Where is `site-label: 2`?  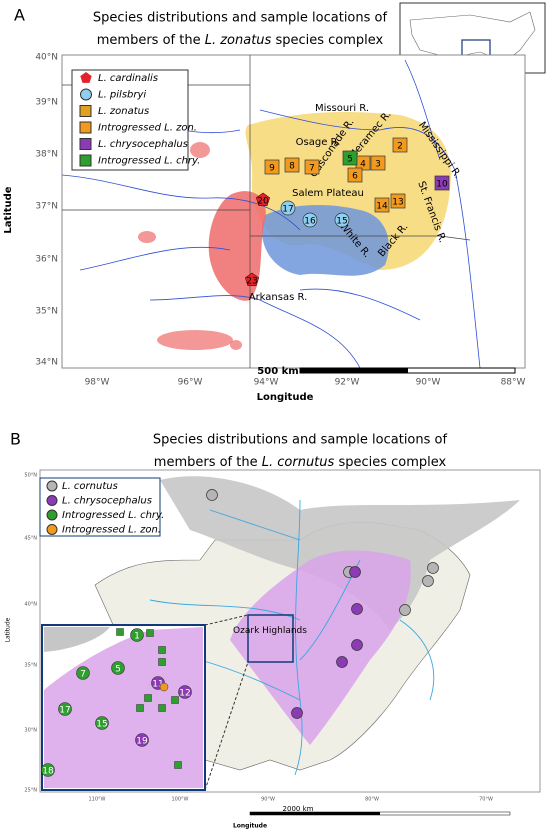 site-label: 2 is located at coordinates (400, 147).